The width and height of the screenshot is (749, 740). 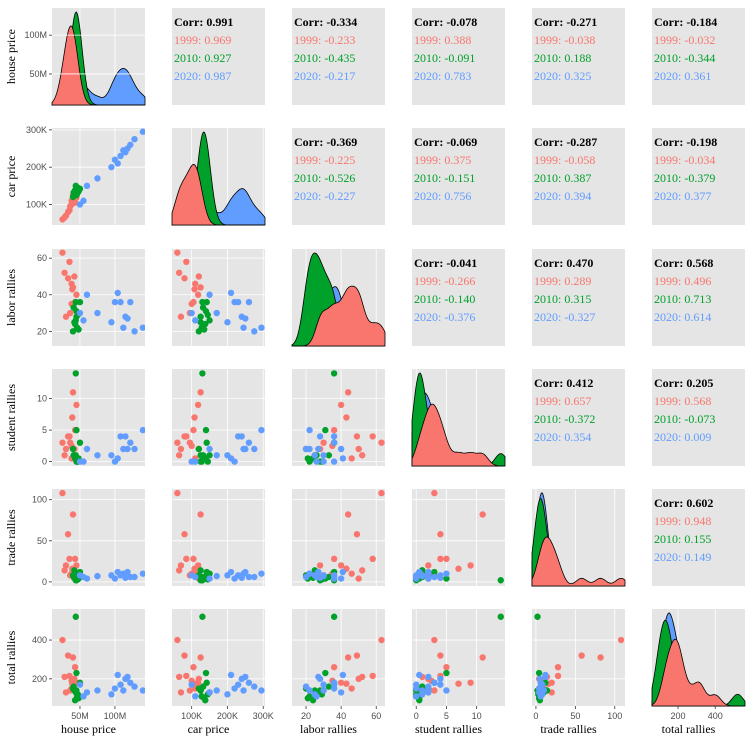 What do you see at coordinates (682, 539) in the screenshot?
I see `corr-g2010-4-5: 2010: 0.155` at bounding box center [682, 539].